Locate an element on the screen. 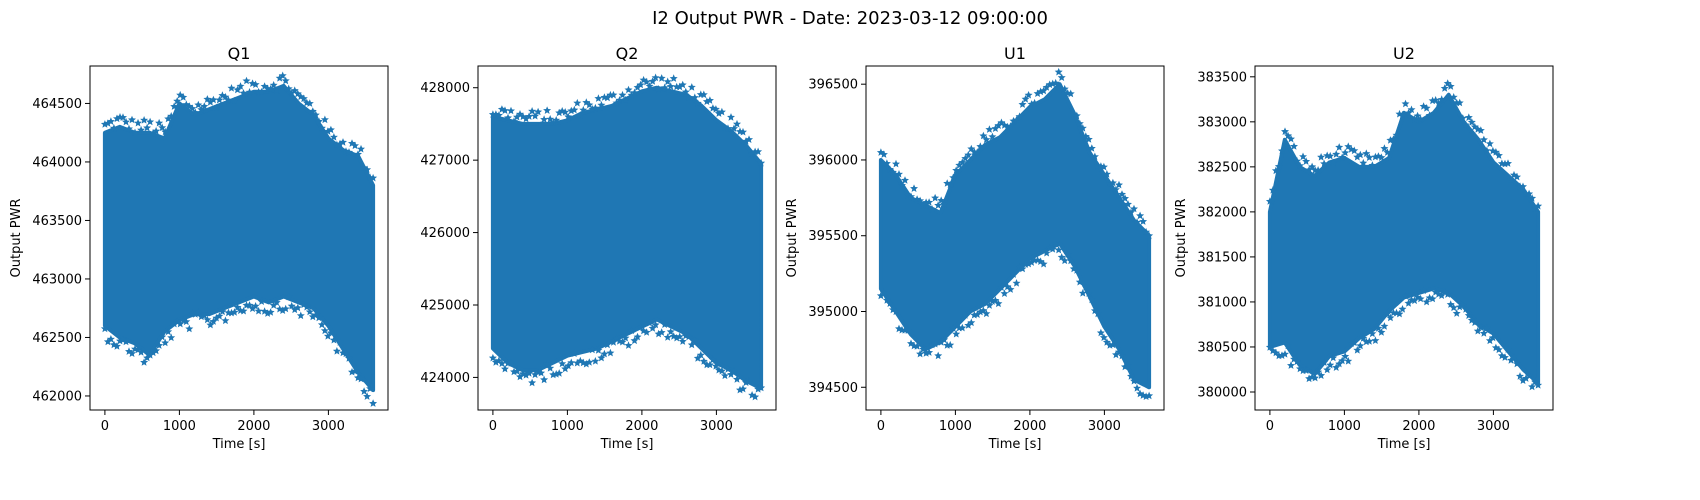 This screenshot has width=1700, height=500. x-tick-label: 3000 is located at coordinates (328, 426).